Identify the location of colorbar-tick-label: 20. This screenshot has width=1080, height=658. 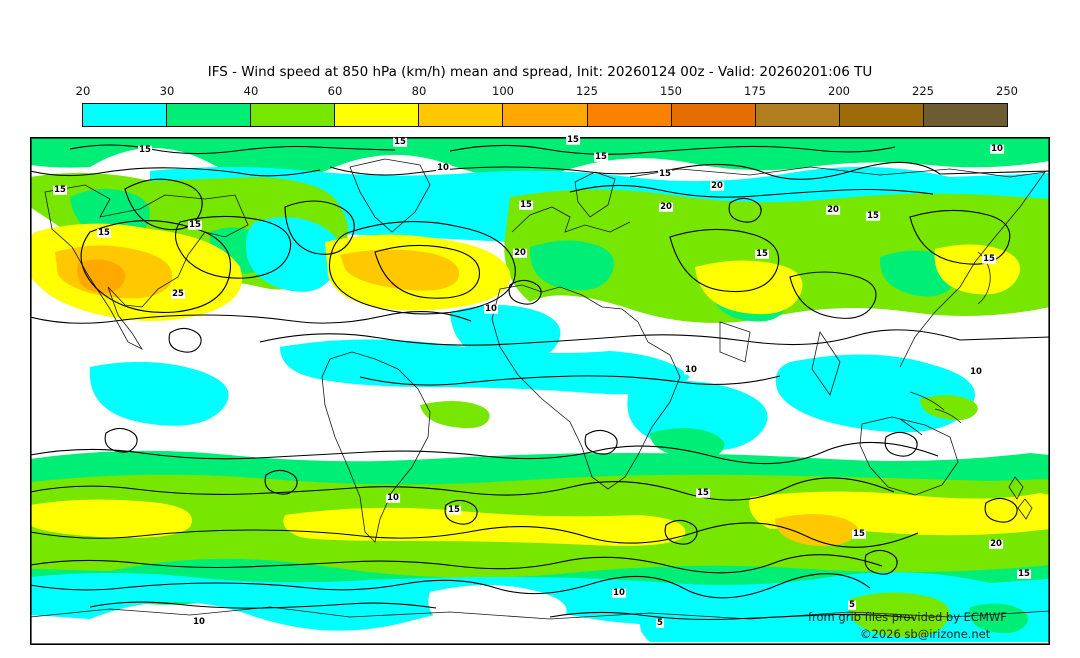
(83, 91).